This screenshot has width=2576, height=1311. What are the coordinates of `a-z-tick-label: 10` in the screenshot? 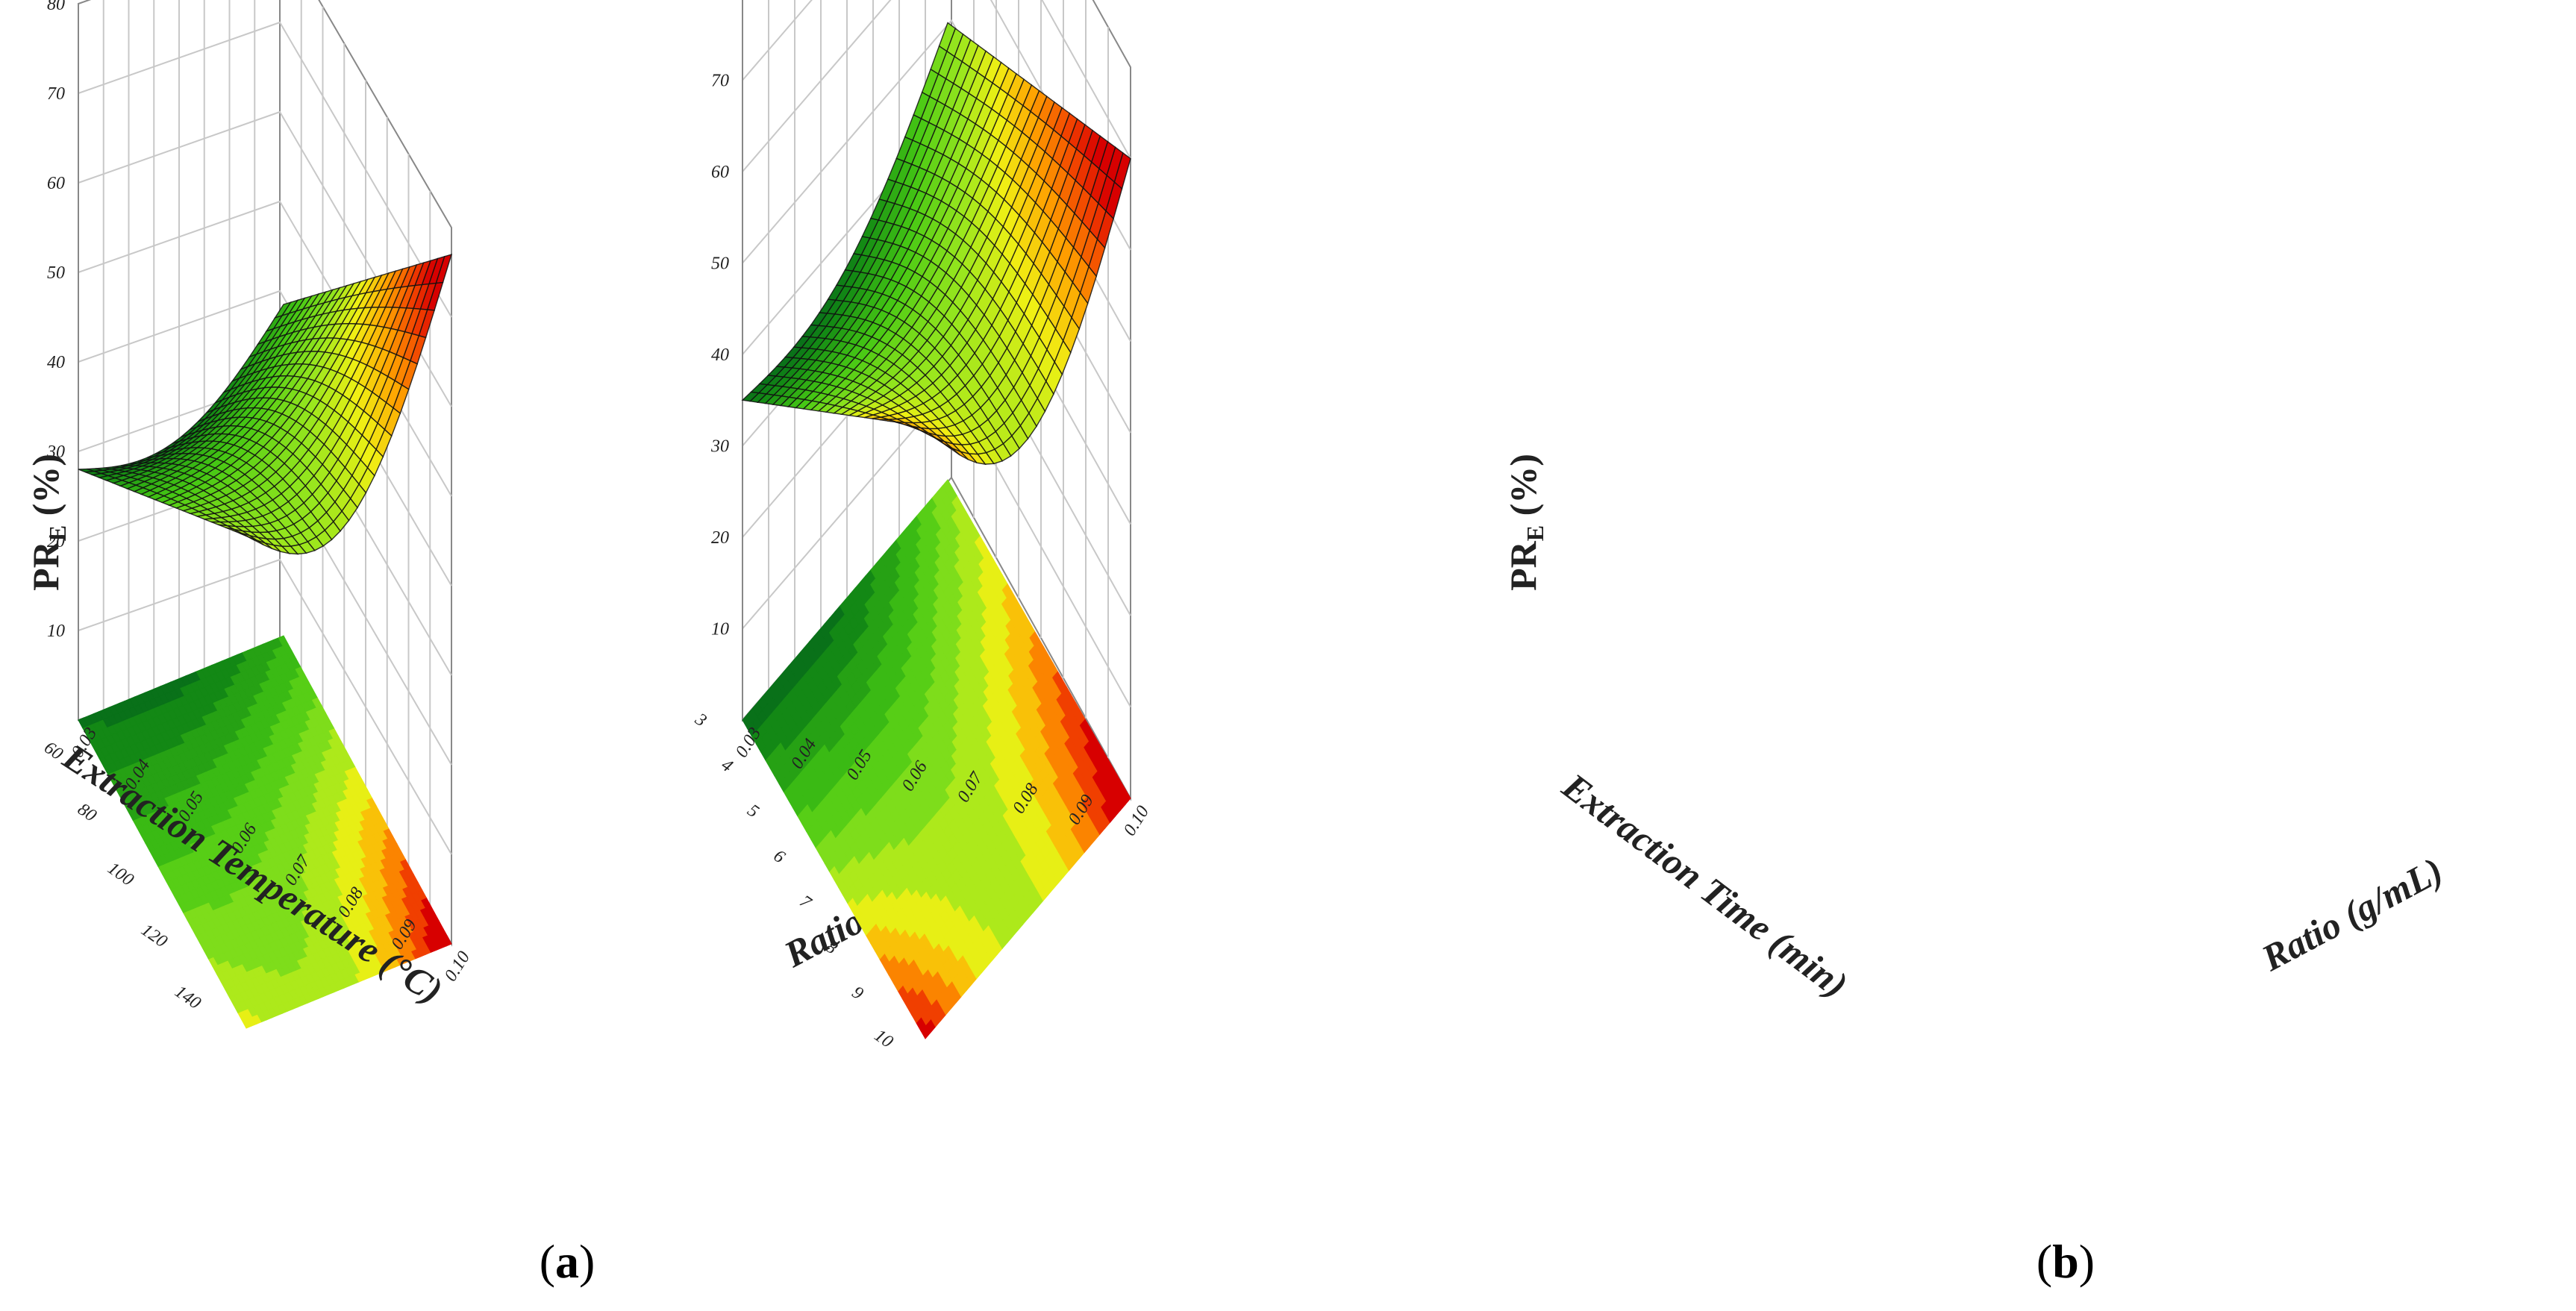 It's located at (56, 631).